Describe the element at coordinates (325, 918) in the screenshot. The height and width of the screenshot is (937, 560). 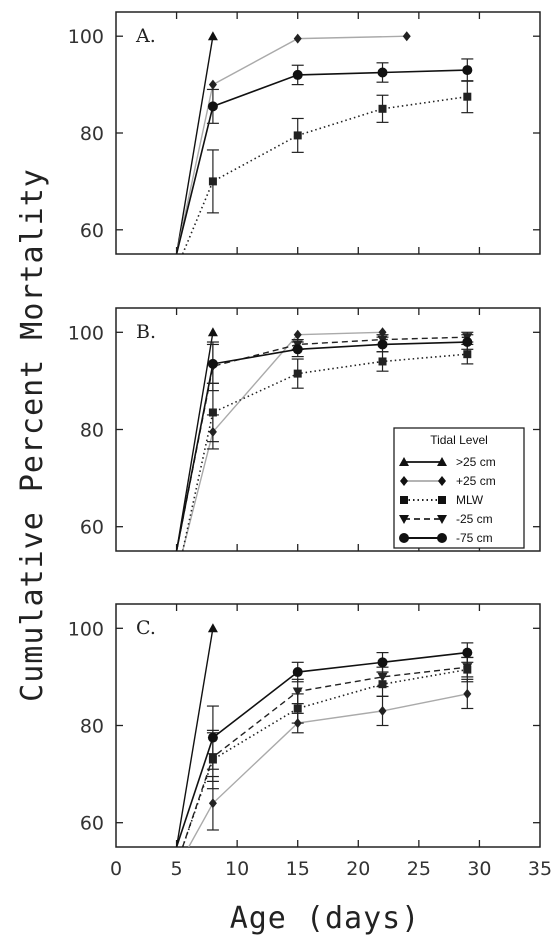
I see `x-axis-title: Age (days)` at that location.